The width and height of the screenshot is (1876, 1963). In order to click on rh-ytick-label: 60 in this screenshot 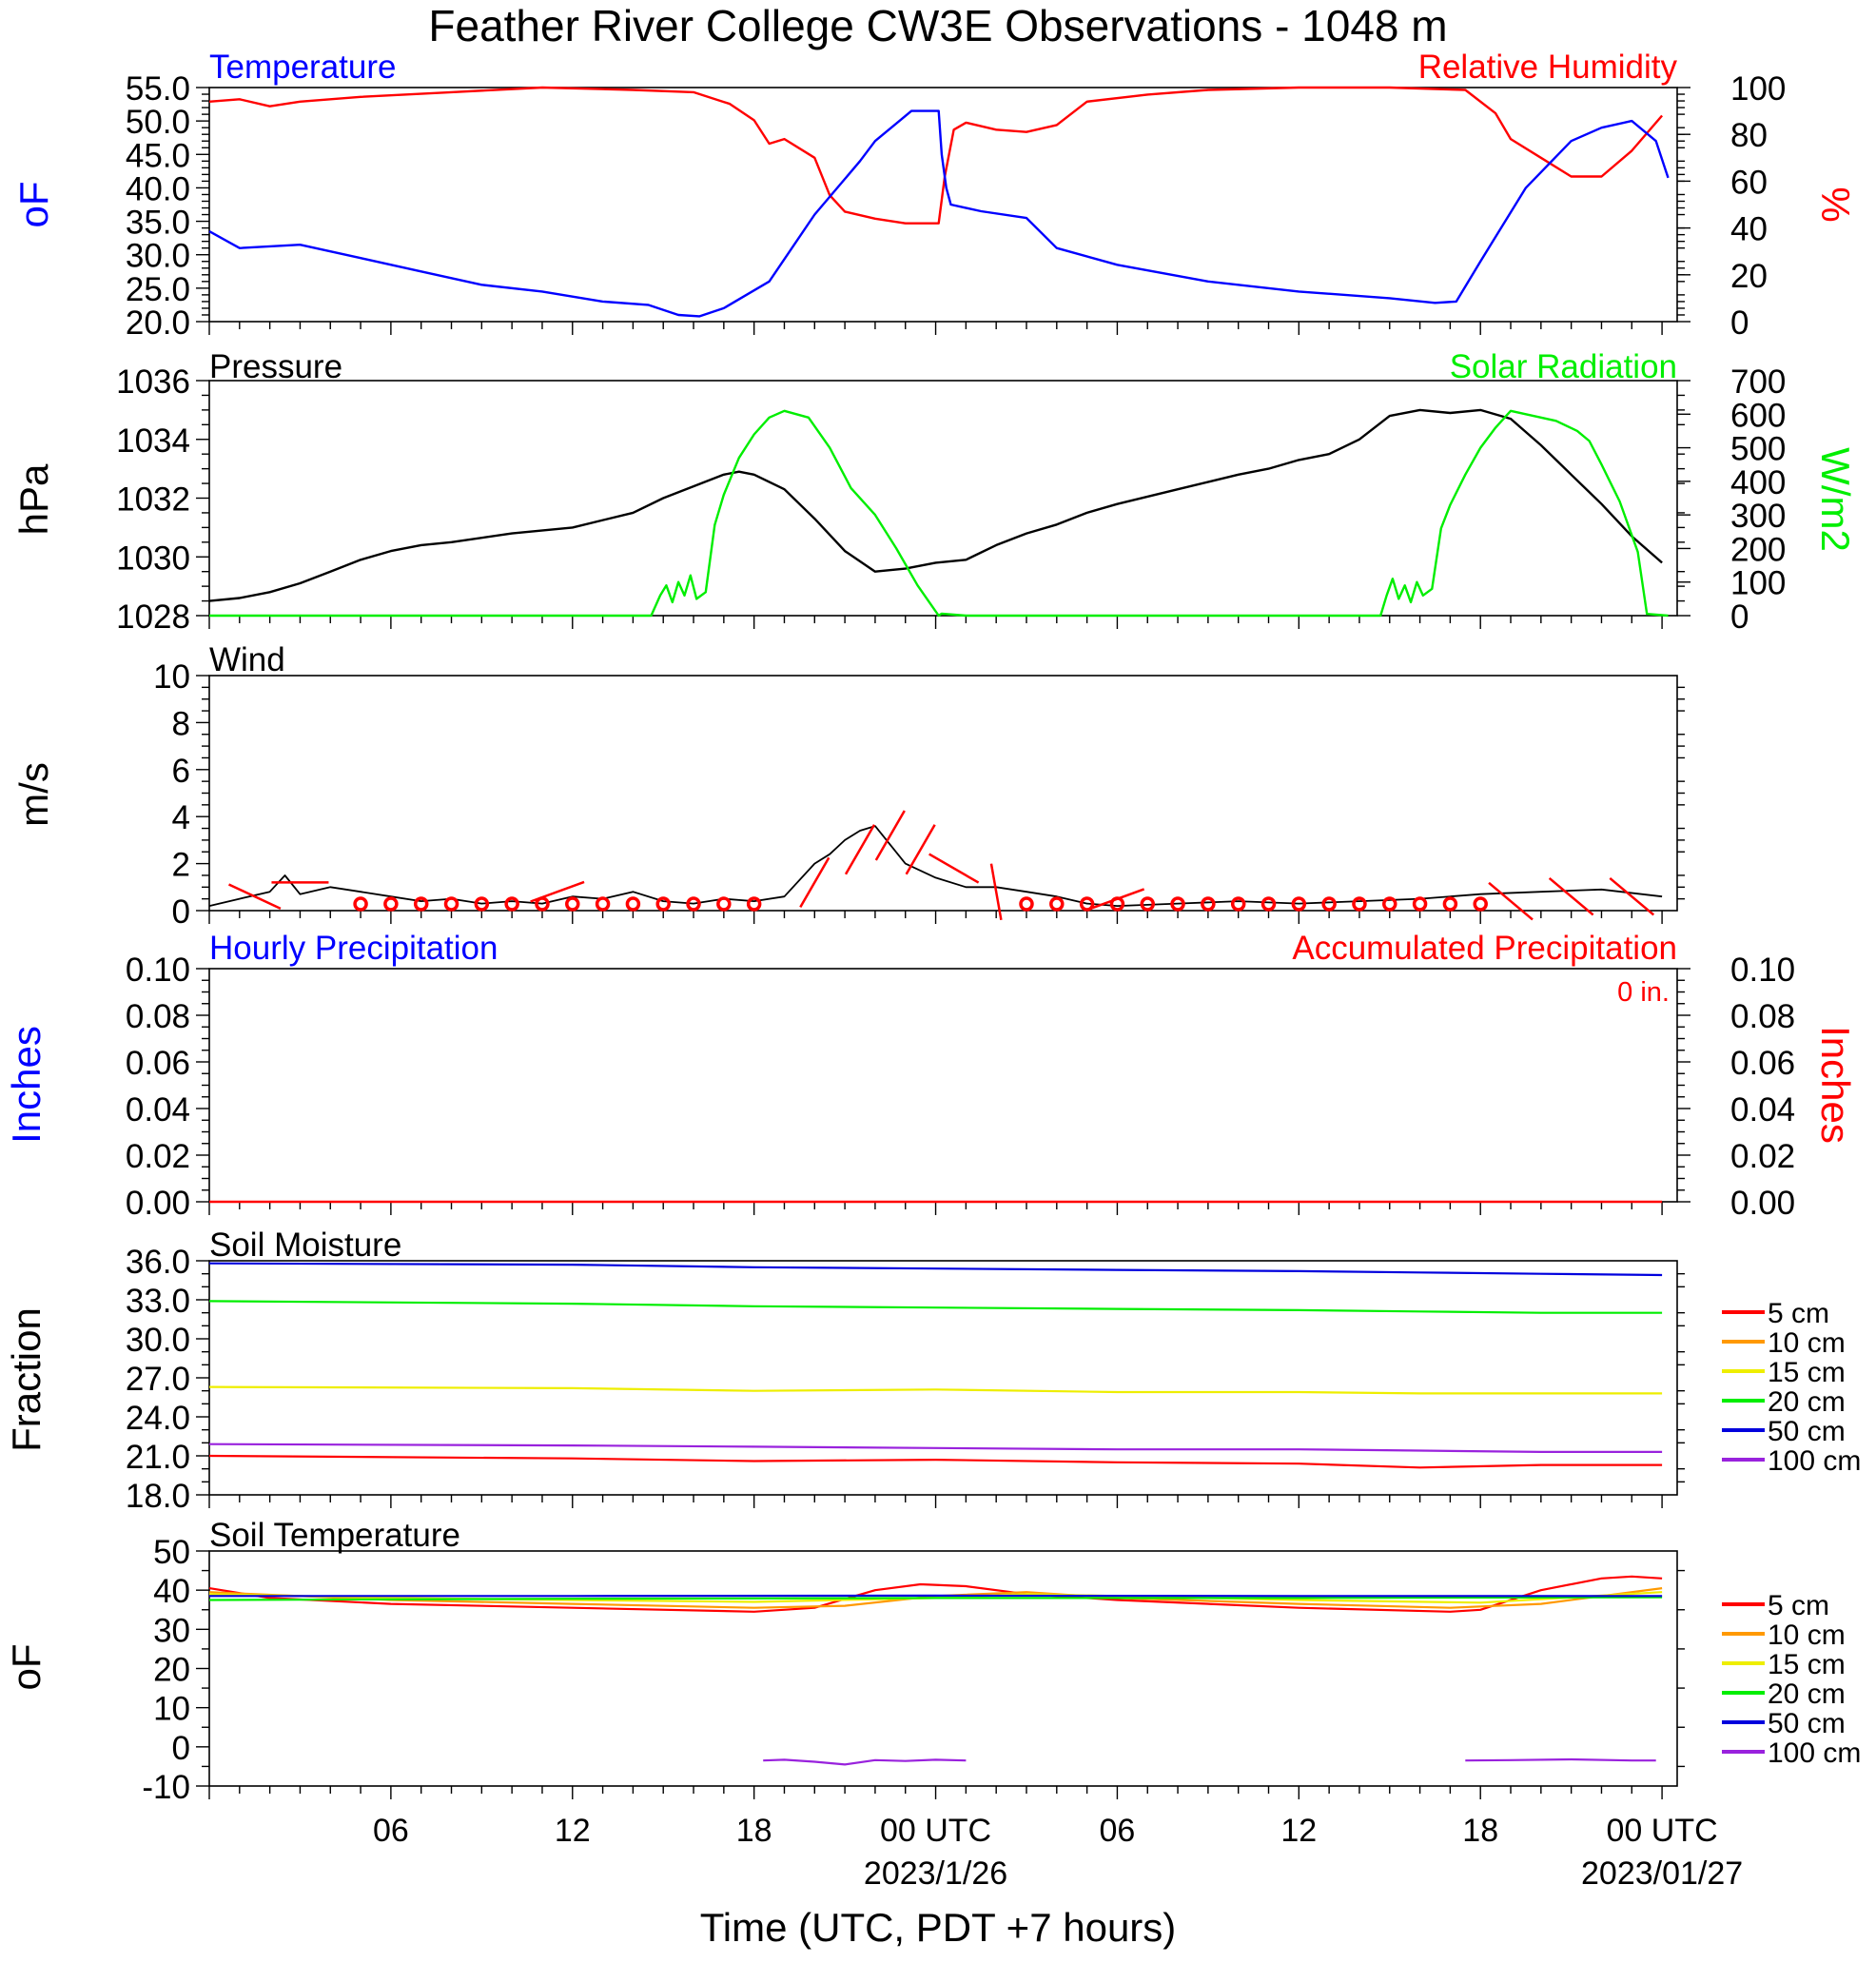, I will do `click(1749, 182)`.